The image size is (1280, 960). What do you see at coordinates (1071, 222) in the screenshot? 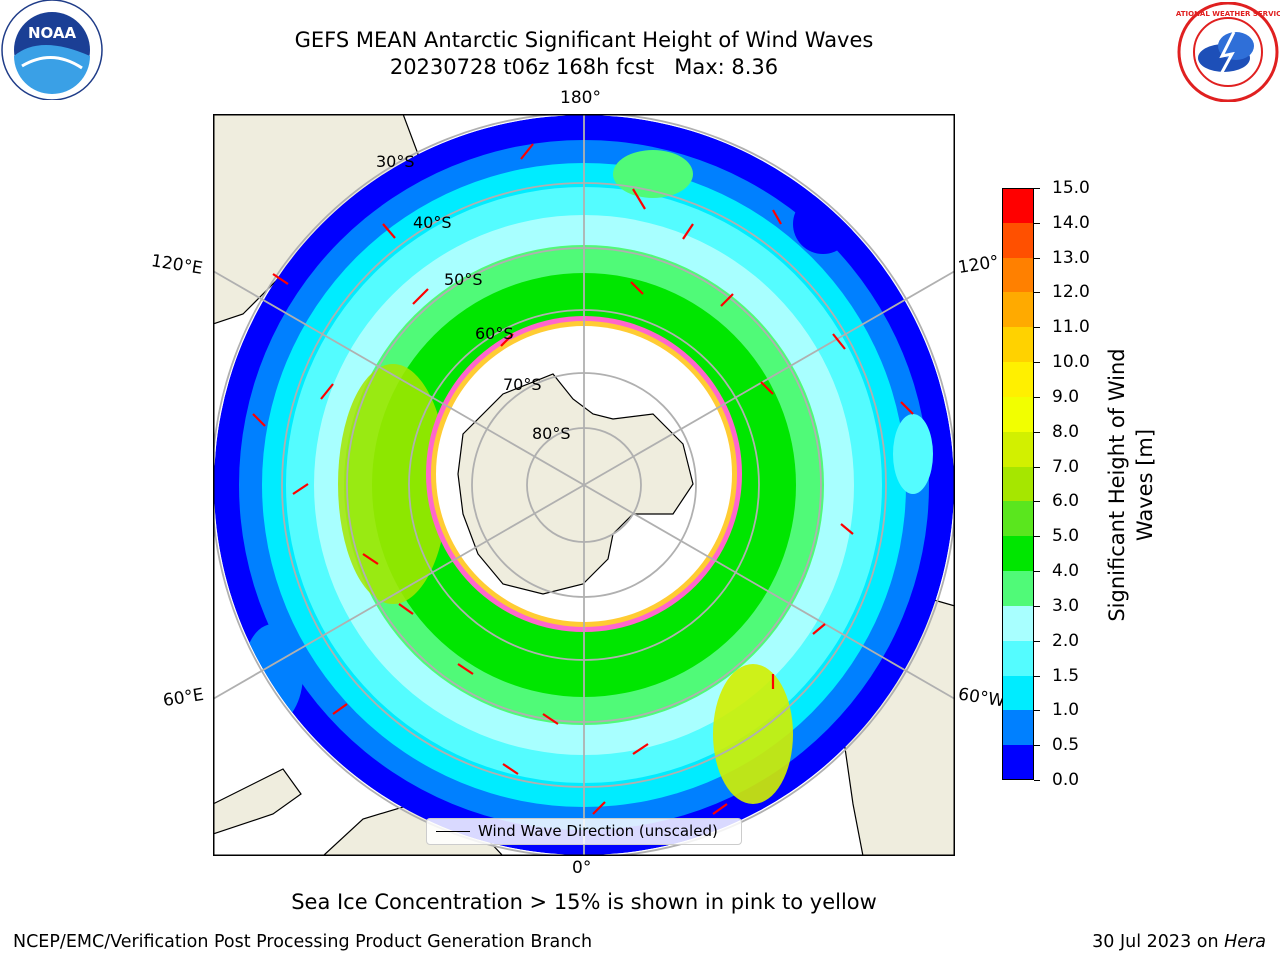
I see `colorbar-tick-label: 14.0` at bounding box center [1071, 222].